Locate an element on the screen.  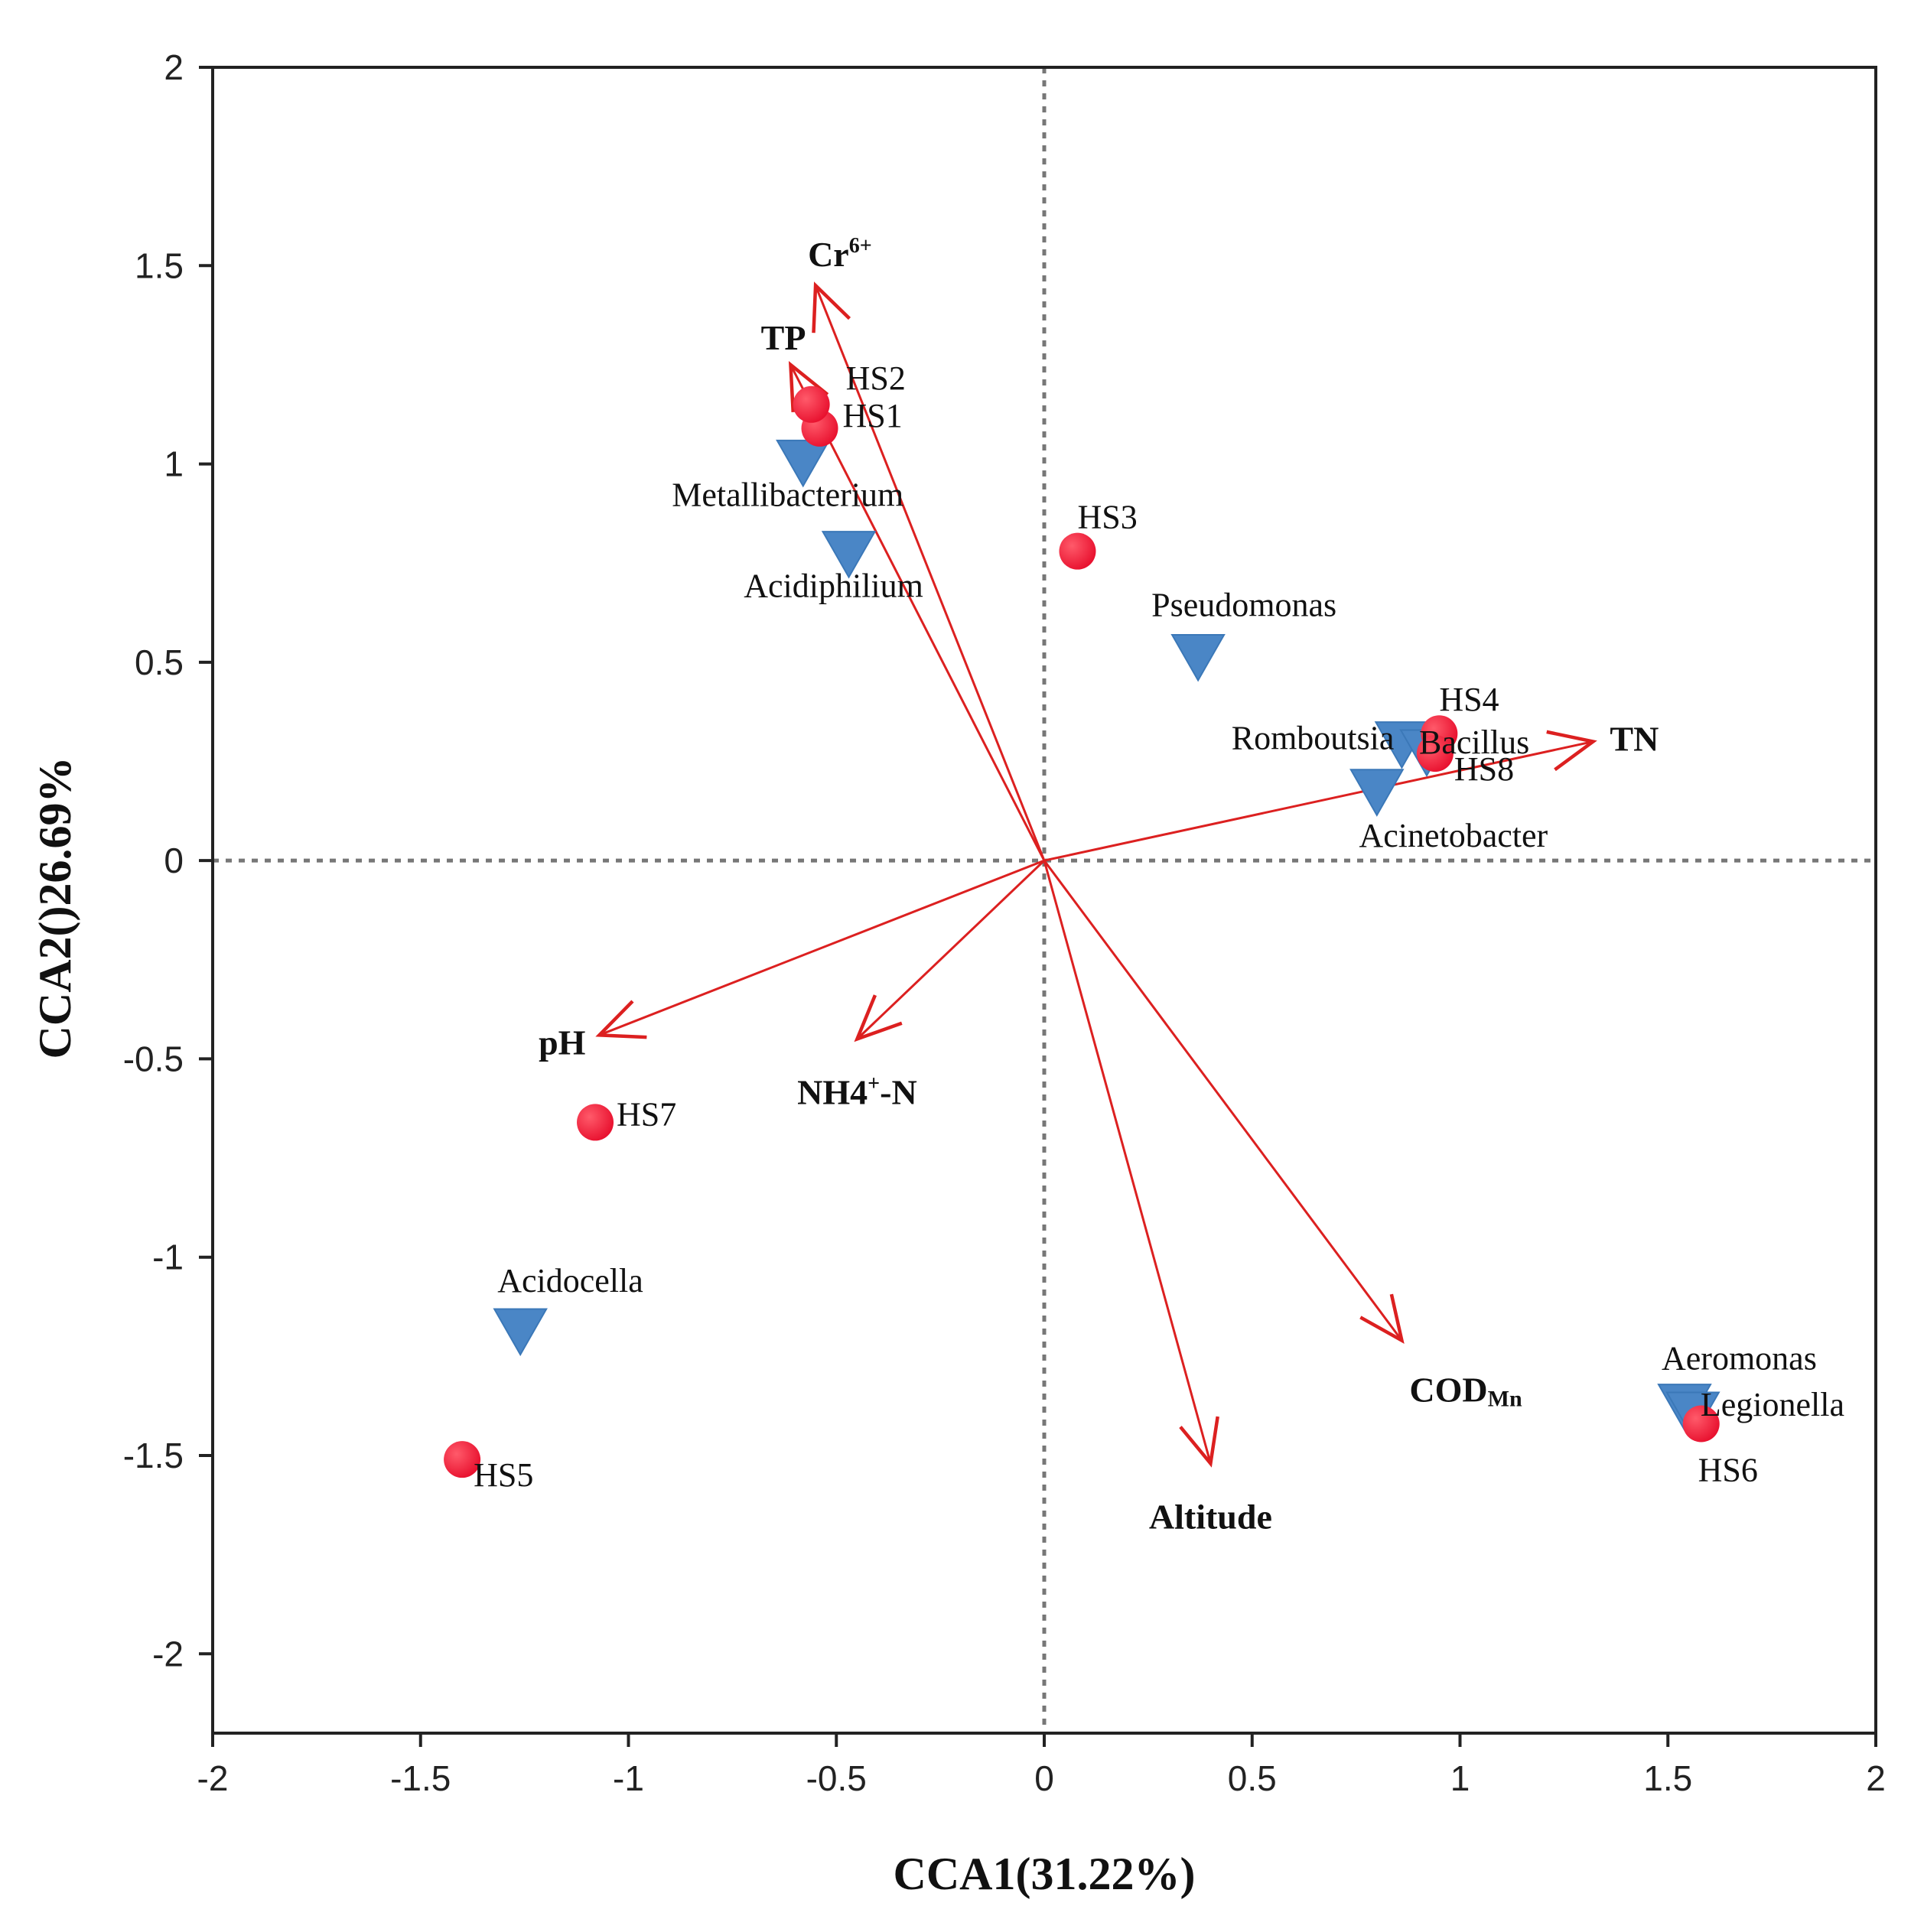
vector-arrowhead-cr is located at coordinates (832, 307).